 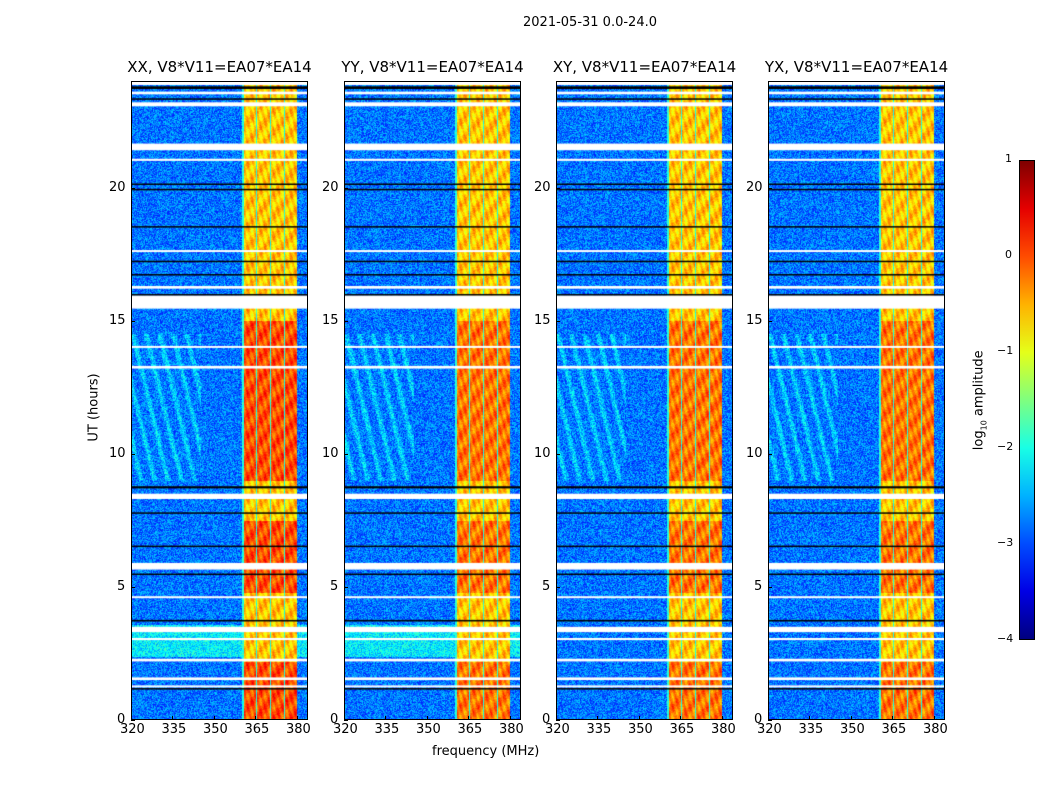 I want to click on panel-xy: XY, V8*V11=EA07*EA14, so click(x=644, y=389).